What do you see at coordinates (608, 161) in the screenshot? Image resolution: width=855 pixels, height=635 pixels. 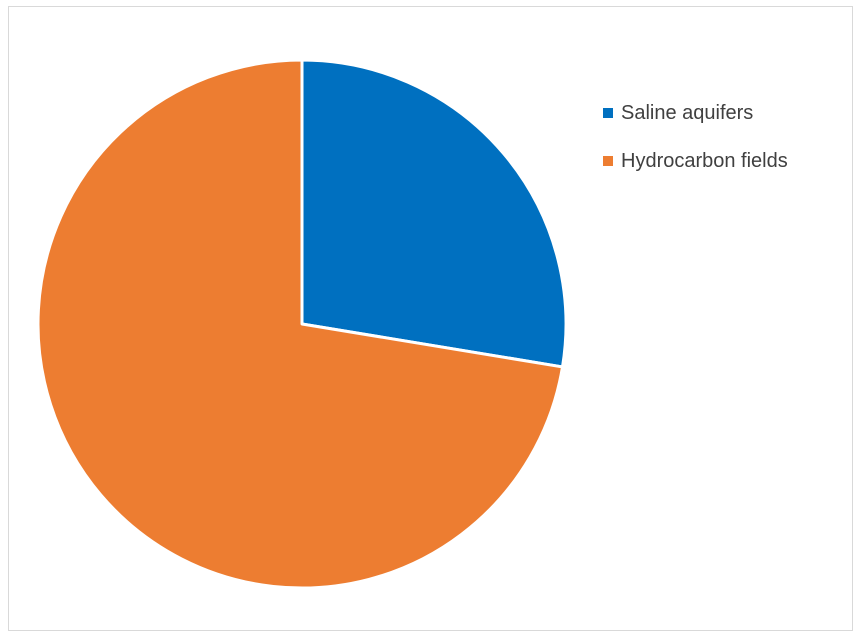 I see `legend-swatch-hydrocarbon-fields` at bounding box center [608, 161].